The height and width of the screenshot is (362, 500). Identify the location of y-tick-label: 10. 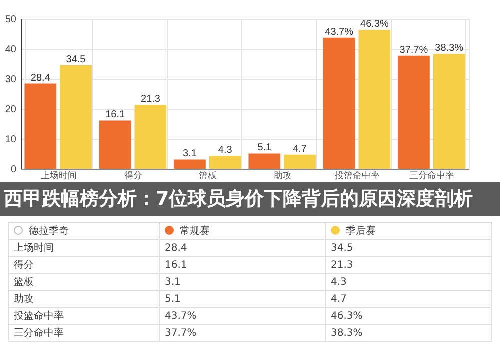
(11, 140).